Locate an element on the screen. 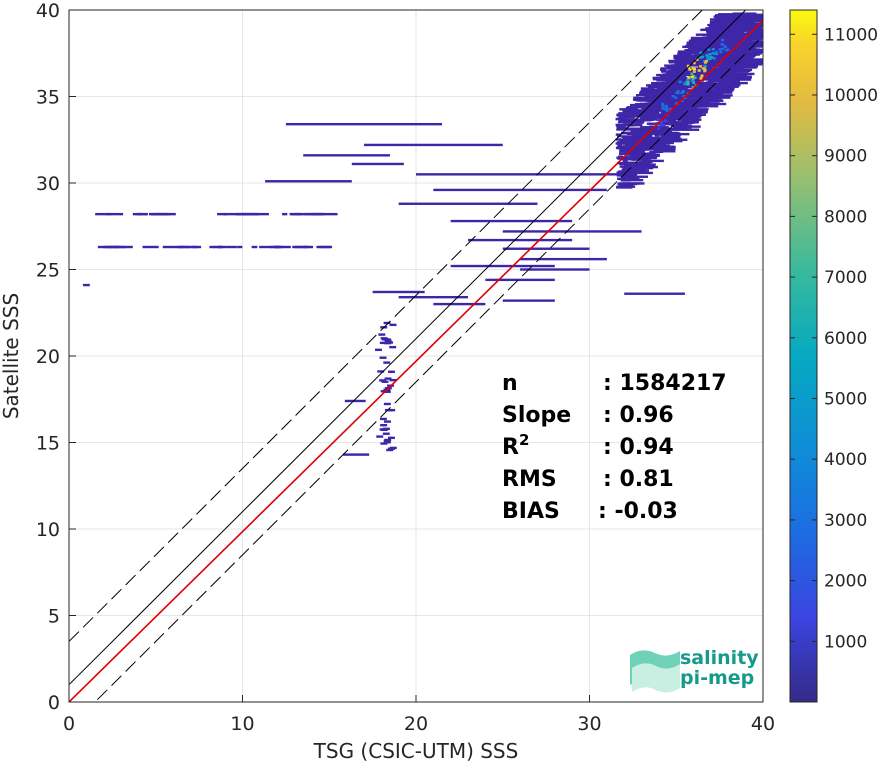 Image resolution: width=893 pixels, height=767 pixels. y-tick-label: 35 is located at coordinates (48, 98).